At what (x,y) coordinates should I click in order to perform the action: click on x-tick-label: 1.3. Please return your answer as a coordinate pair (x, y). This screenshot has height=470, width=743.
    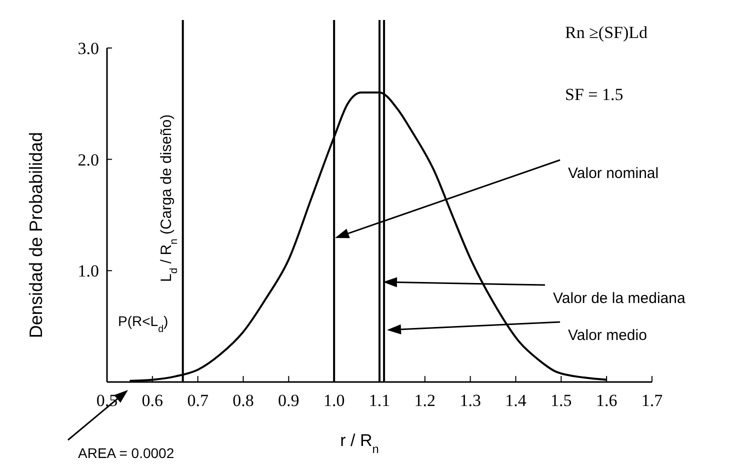
    Looking at the image, I should click on (470, 400).